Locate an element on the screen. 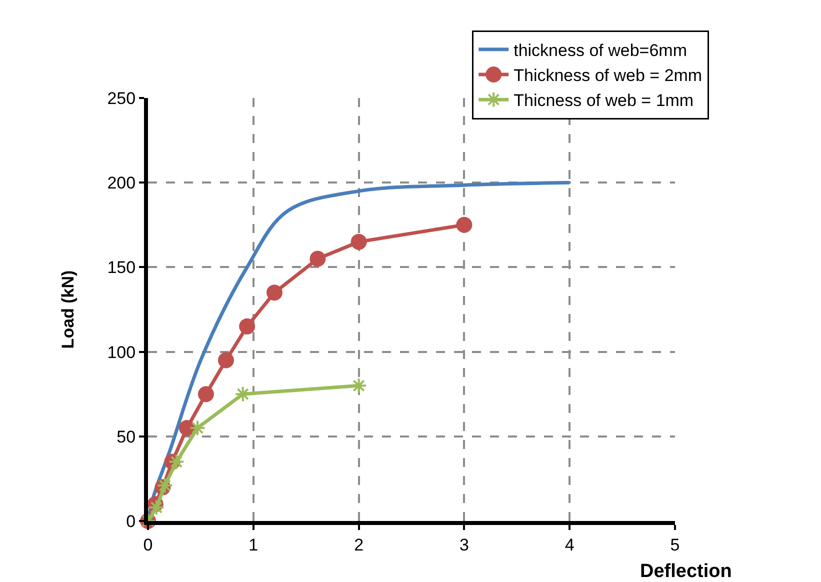  legend-label: thickness of web=6mm is located at coordinates (600, 50).